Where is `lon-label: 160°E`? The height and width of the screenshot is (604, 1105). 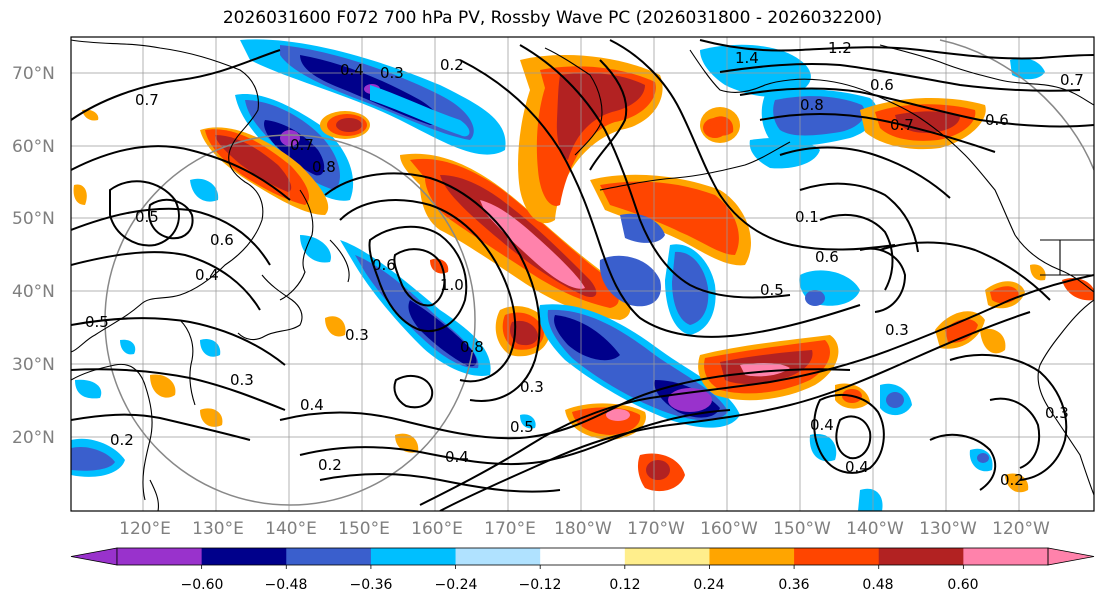 lon-label: 160°E is located at coordinates (437, 529).